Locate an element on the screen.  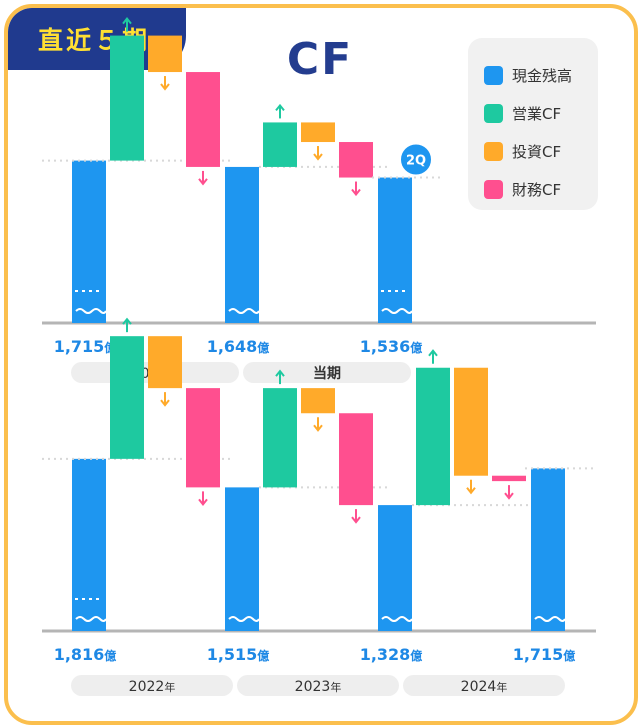
badge-circle is located at coordinates (416, 159).